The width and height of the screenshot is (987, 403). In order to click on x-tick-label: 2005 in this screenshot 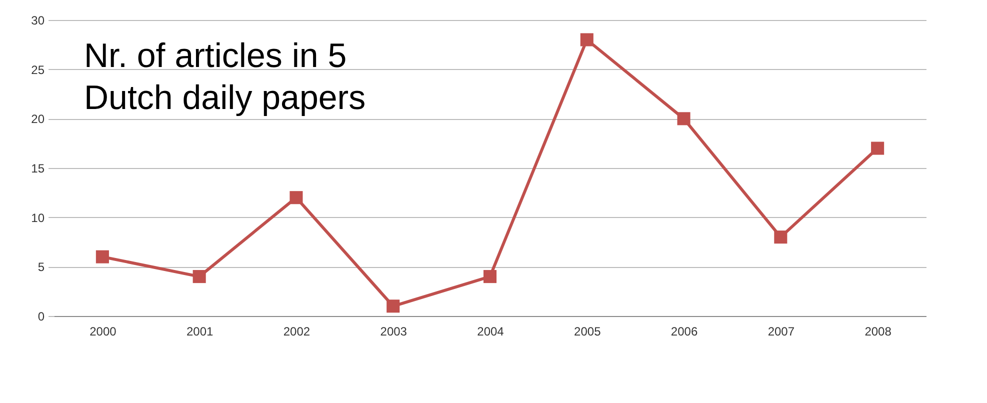, I will do `click(588, 331)`.